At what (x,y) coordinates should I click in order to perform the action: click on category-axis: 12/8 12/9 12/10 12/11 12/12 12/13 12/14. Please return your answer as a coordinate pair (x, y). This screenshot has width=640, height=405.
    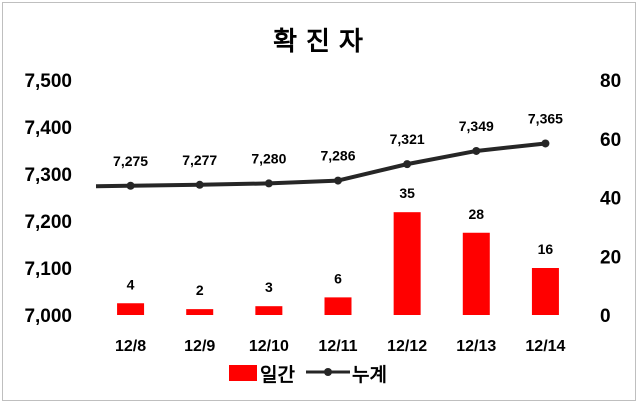
    Looking at the image, I should click on (340, 346).